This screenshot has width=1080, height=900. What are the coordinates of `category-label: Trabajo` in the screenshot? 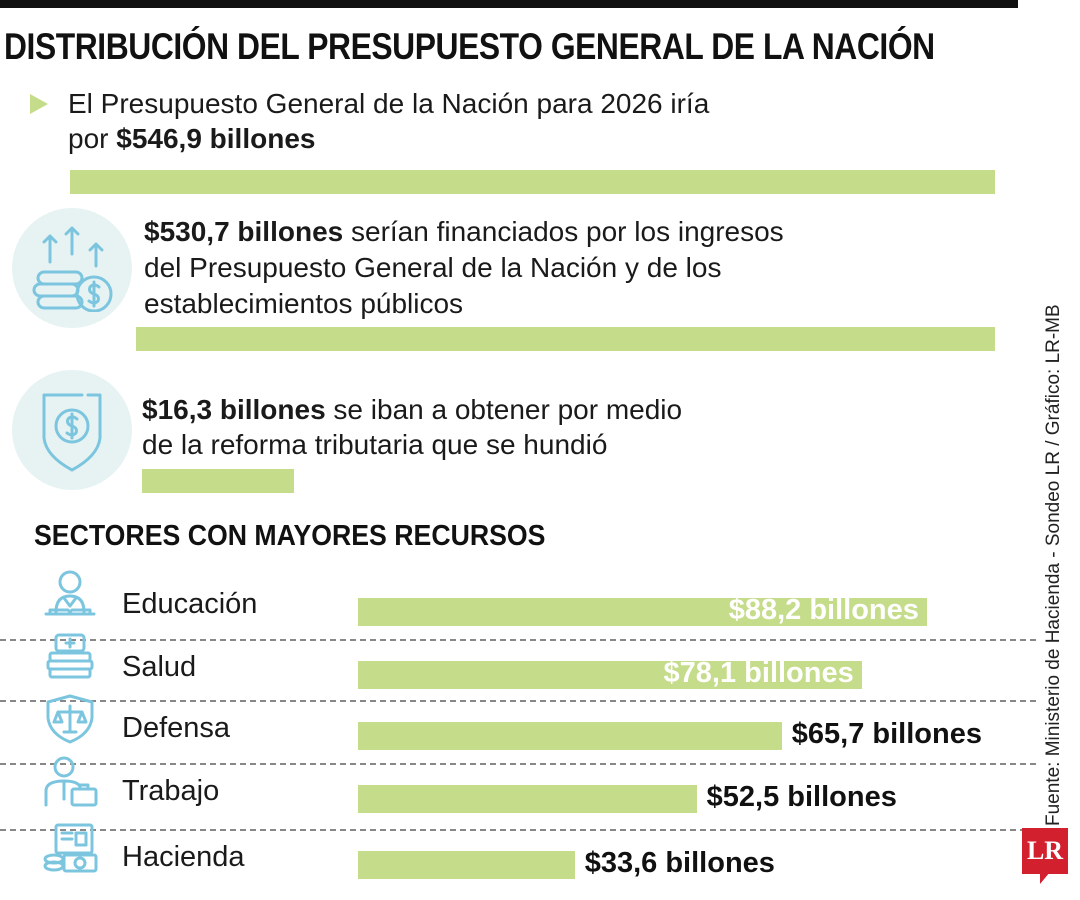 It's located at (171, 791).